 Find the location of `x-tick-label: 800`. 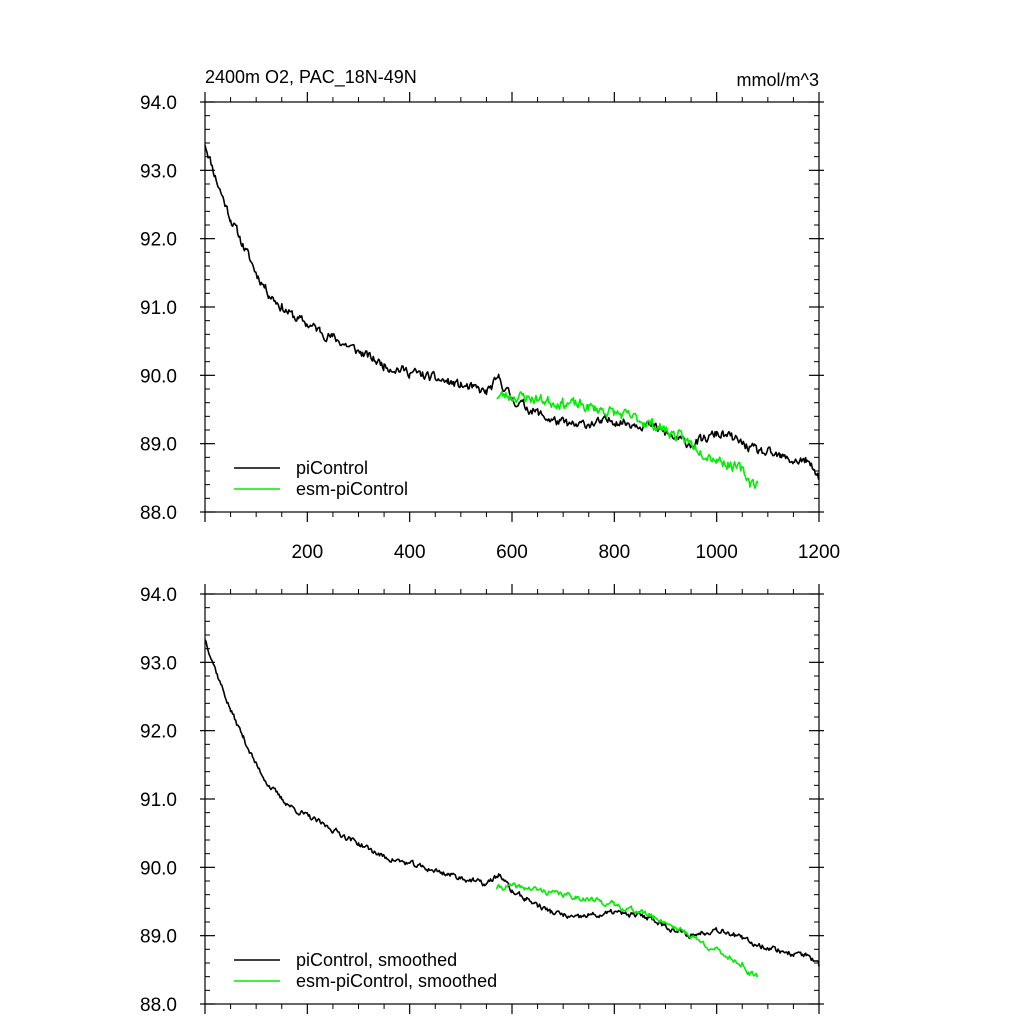

x-tick-label: 800 is located at coordinates (614, 552).